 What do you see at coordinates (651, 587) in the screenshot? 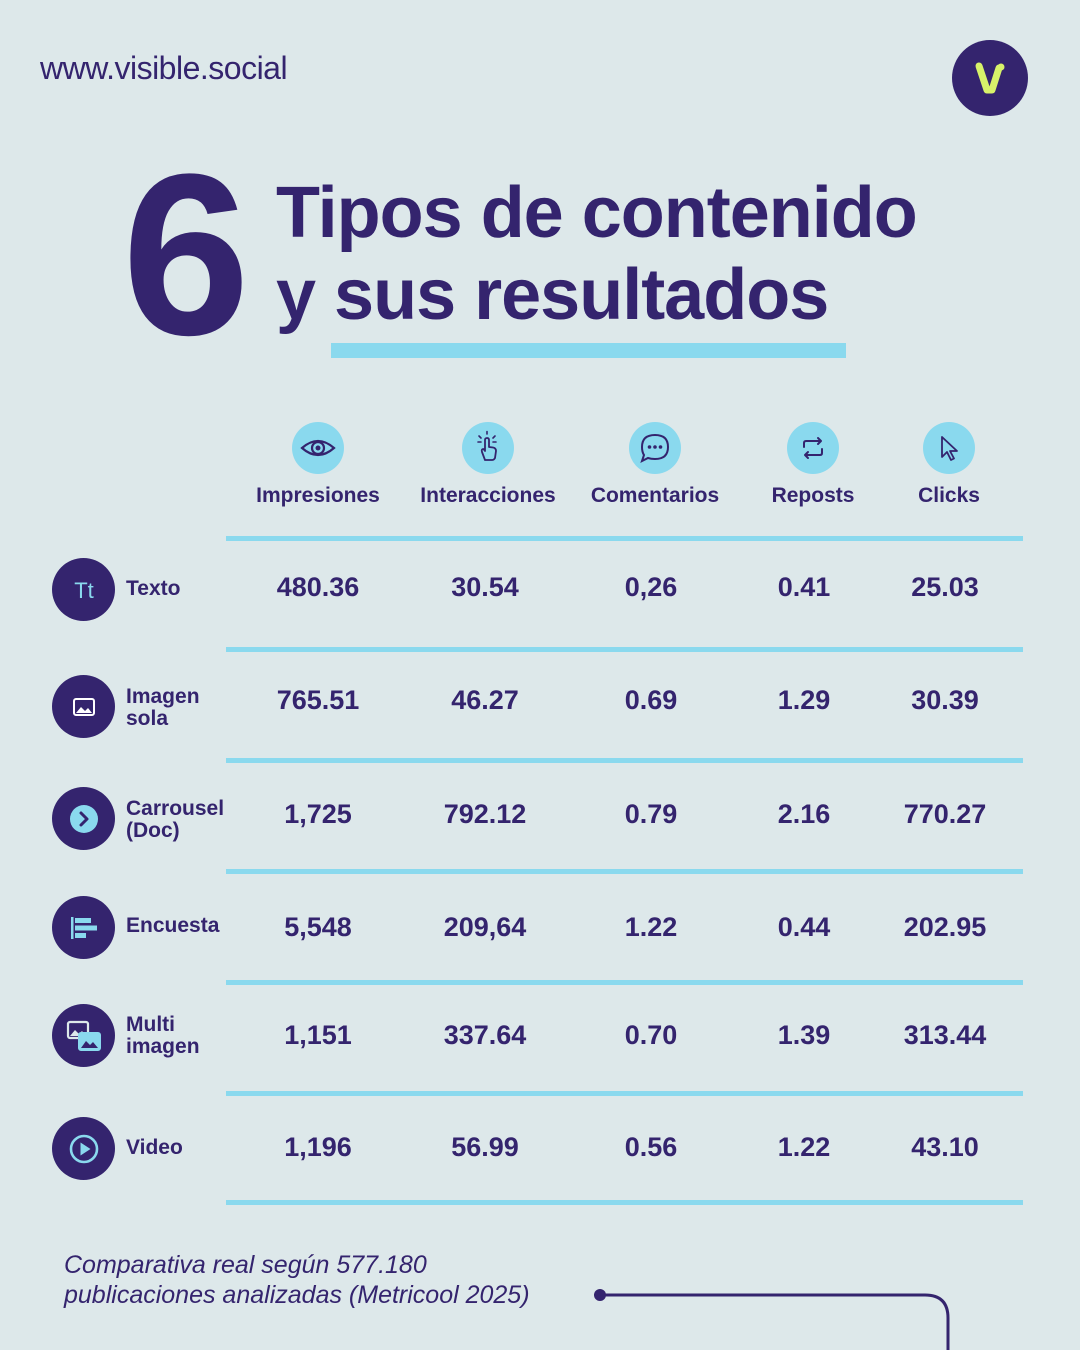
I see `table-cell: 0,26` at bounding box center [651, 587].